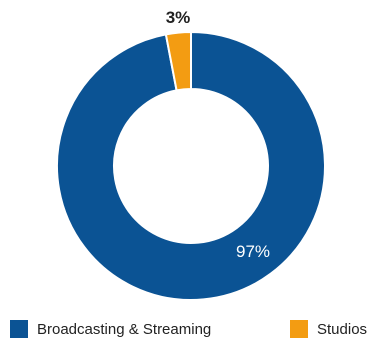 This screenshot has height=342, width=373. What do you see at coordinates (342, 329) in the screenshot?
I see `legend-label-studios: Studios` at bounding box center [342, 329].